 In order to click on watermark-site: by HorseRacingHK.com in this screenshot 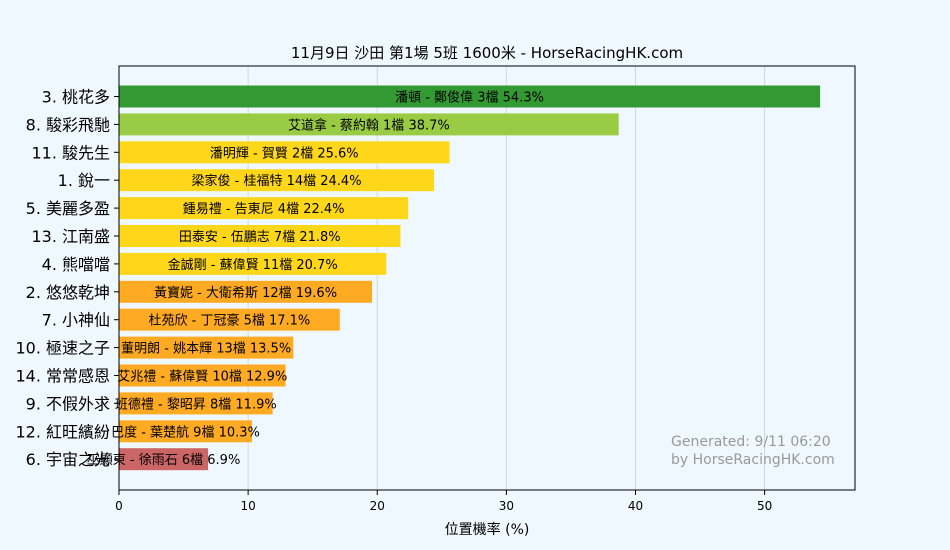, I will do `click(753, 460)`.